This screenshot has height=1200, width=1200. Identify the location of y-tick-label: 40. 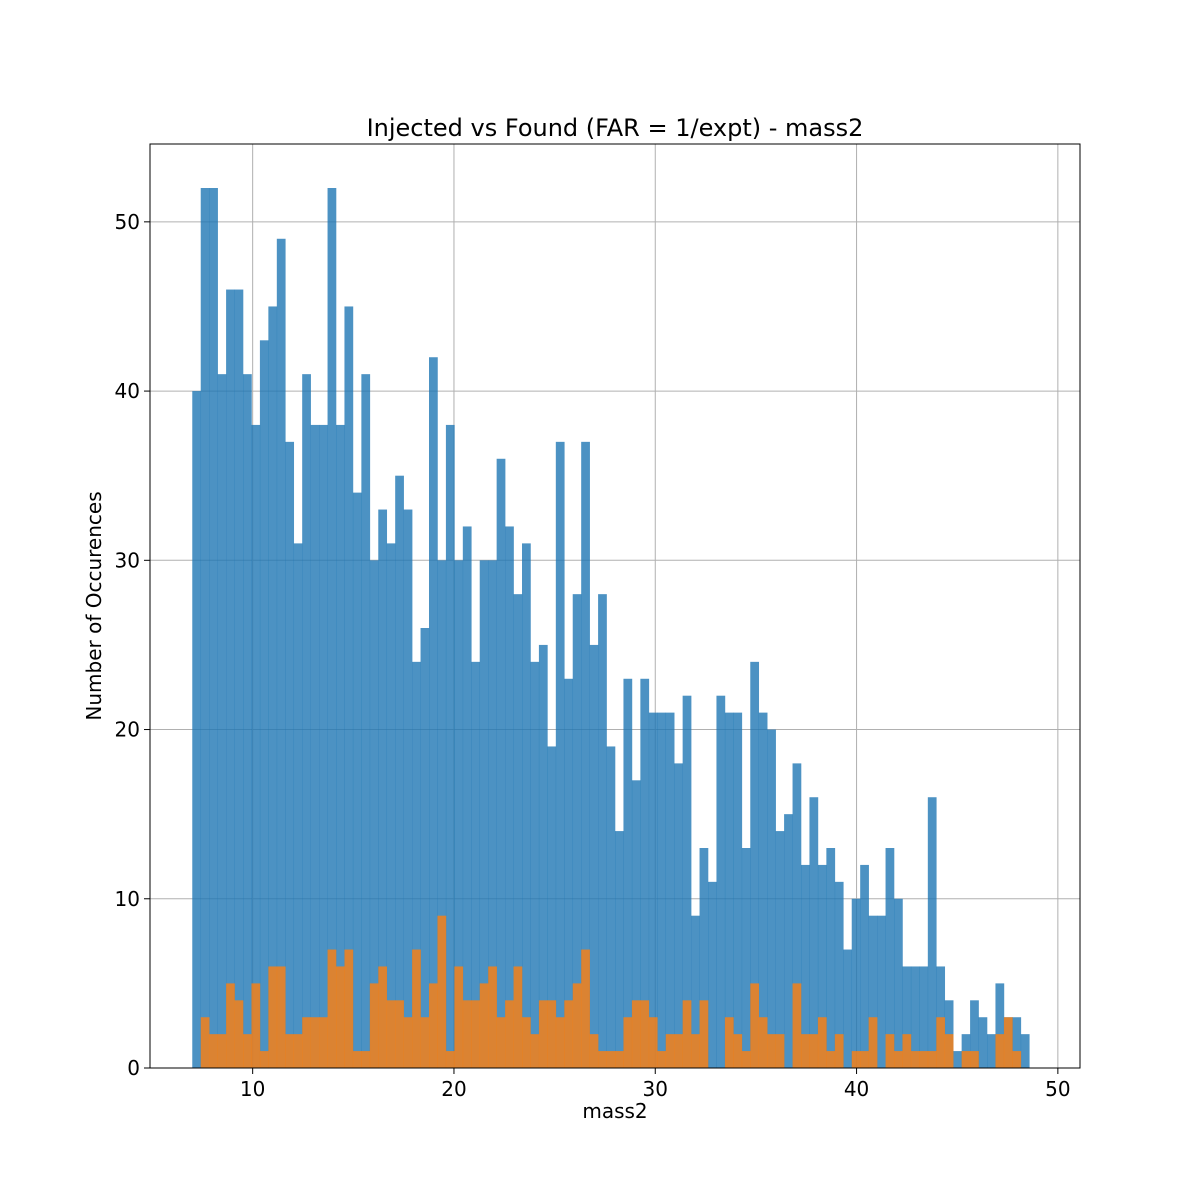
(127, 391).